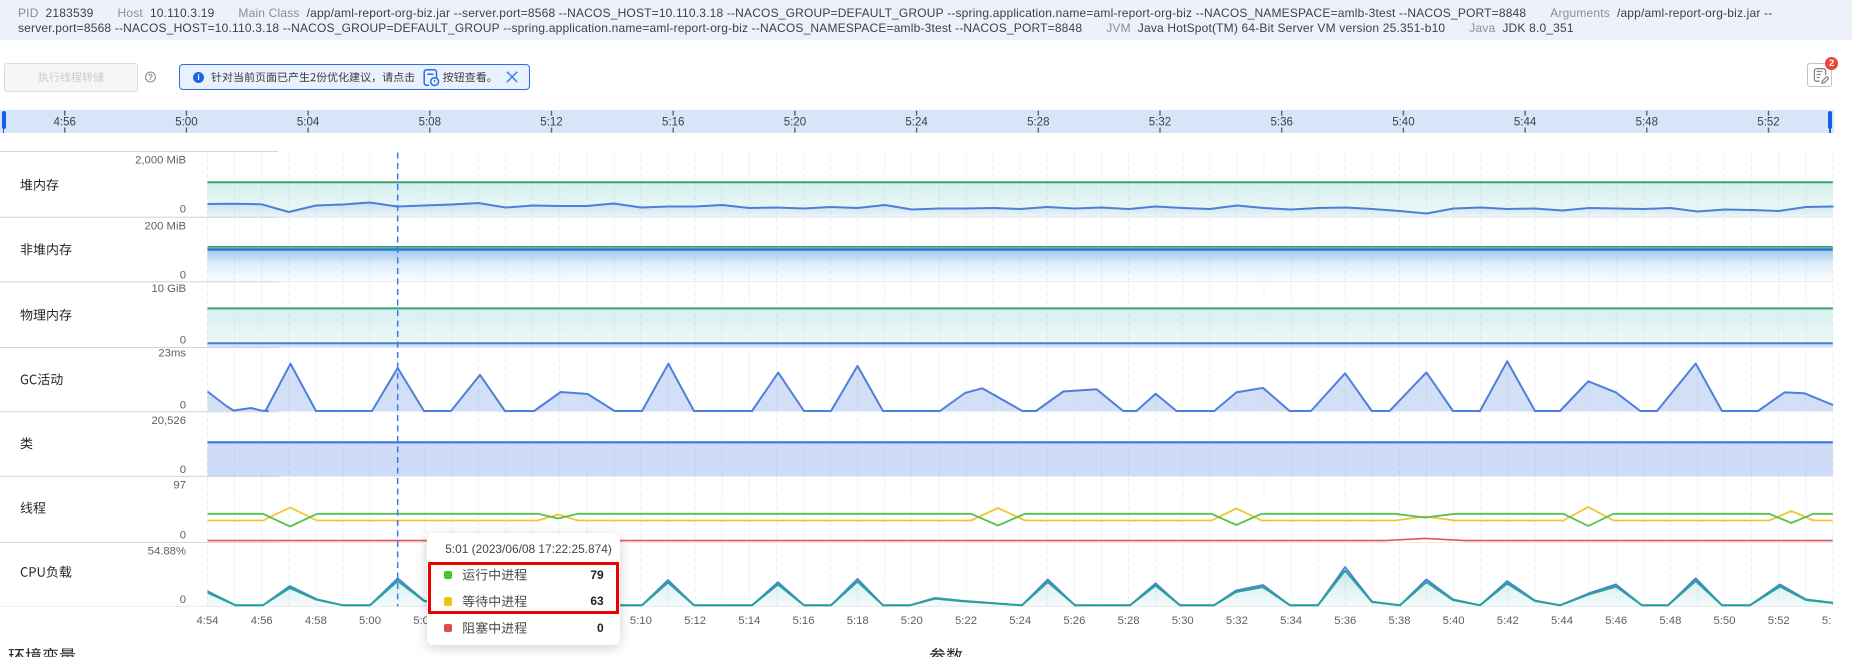  What do you see at coordinates (1725, 621) in the screenshot?
I see `svg-text: 5:50` at bounding box center [1725, 621].